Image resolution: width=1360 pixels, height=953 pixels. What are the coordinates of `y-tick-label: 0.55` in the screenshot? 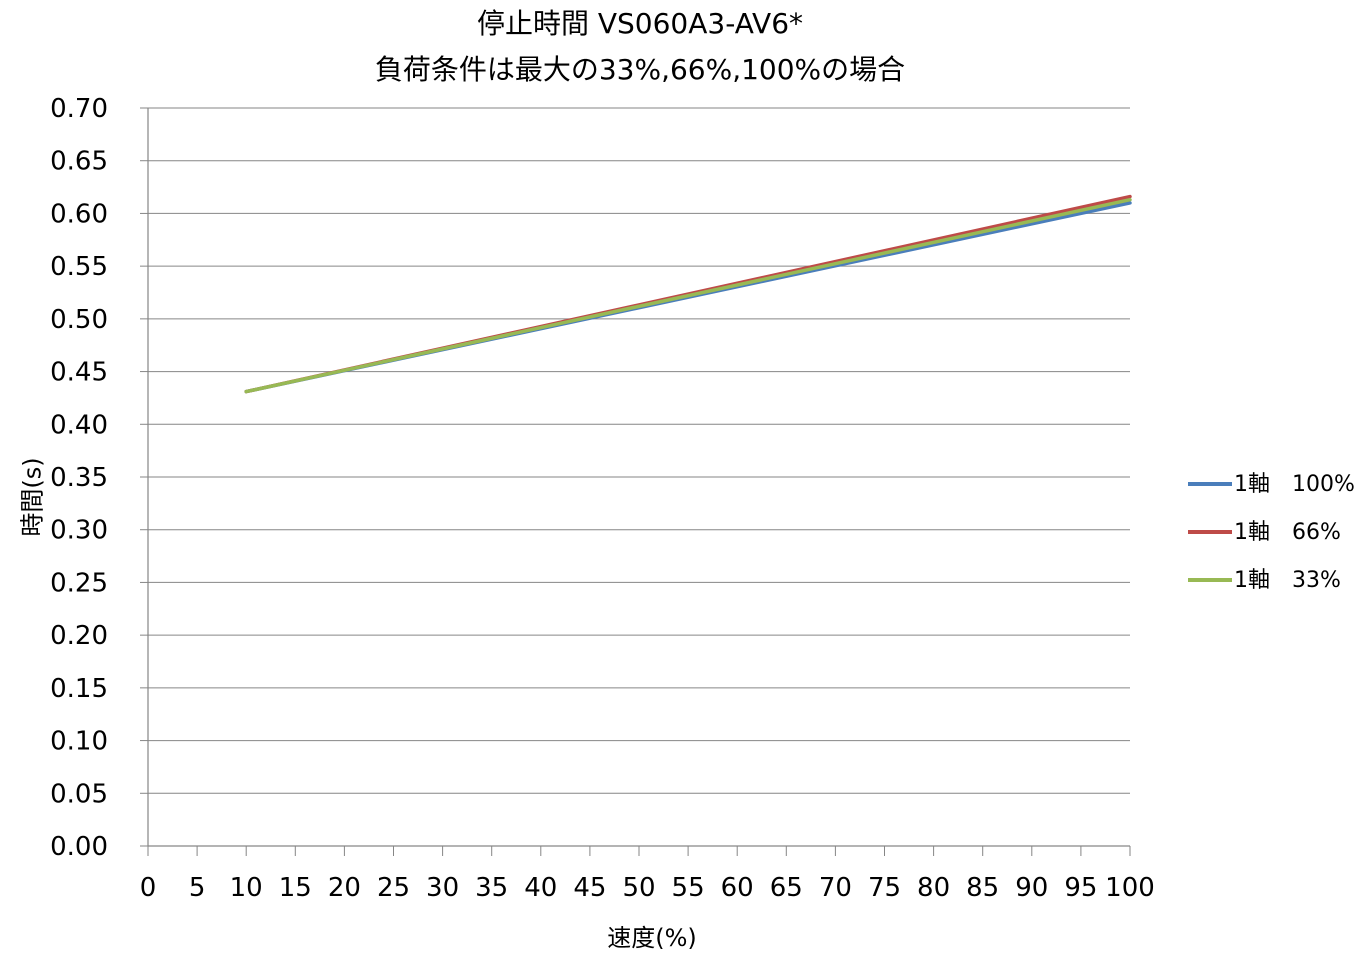 It's located at (79, 267).